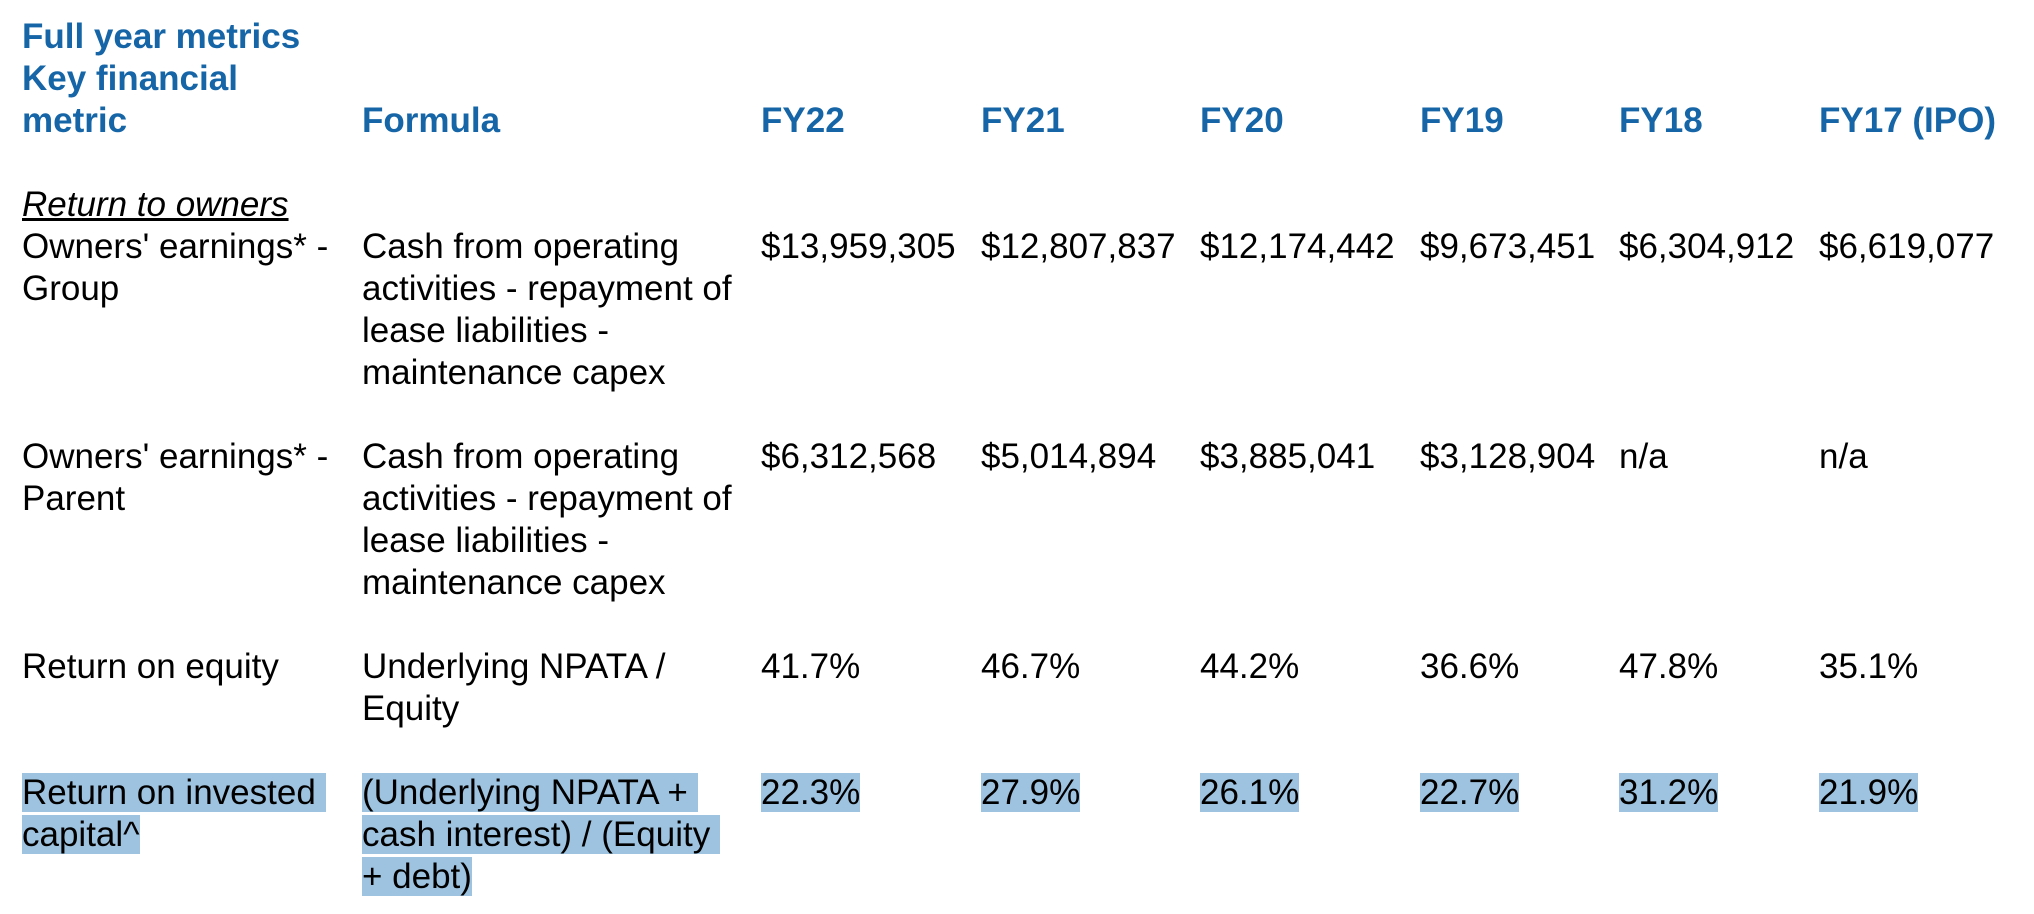 The width and height of the screenshot is (2034, 914). I want to click on value-cell: 22.7%, so click(1470, 793).